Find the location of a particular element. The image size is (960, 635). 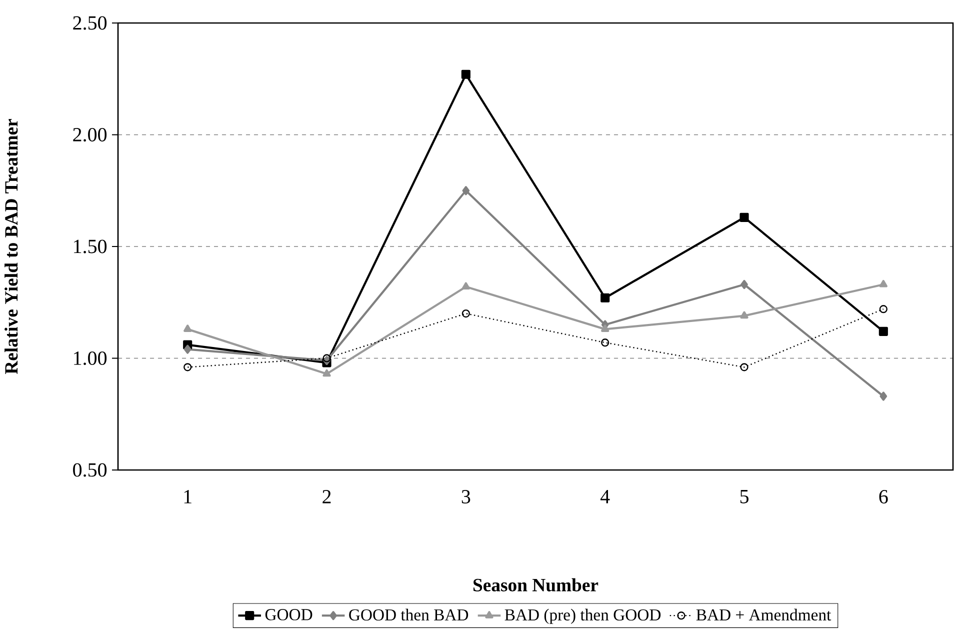

y-tick-label: 2.50 is located at coordinates (90, 23).